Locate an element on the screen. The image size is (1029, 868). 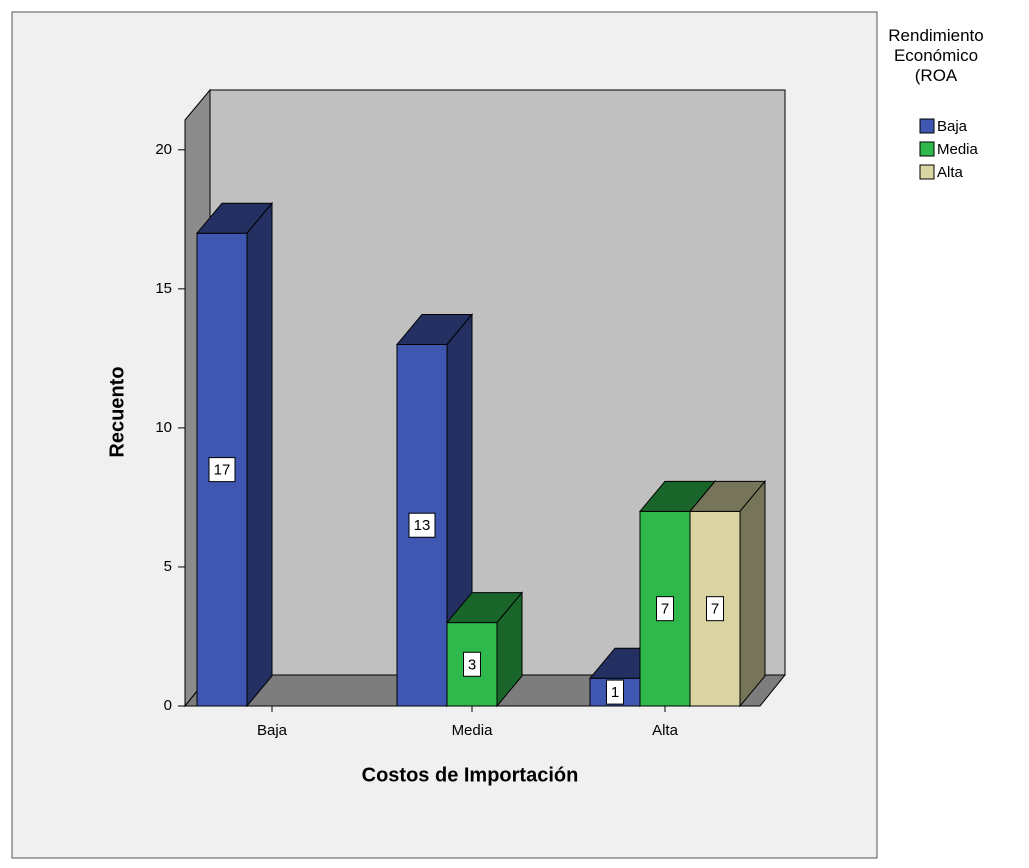
value-label: 3 is located at coordinates (472, 664).